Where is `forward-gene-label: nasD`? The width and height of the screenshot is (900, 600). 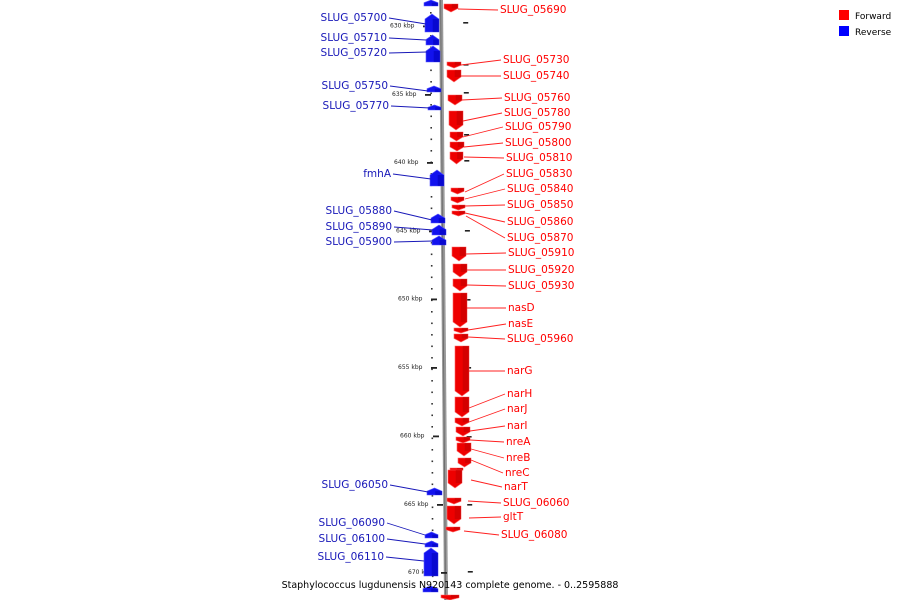 forward-gene-label: nasD is located at coordinates (521, 308).